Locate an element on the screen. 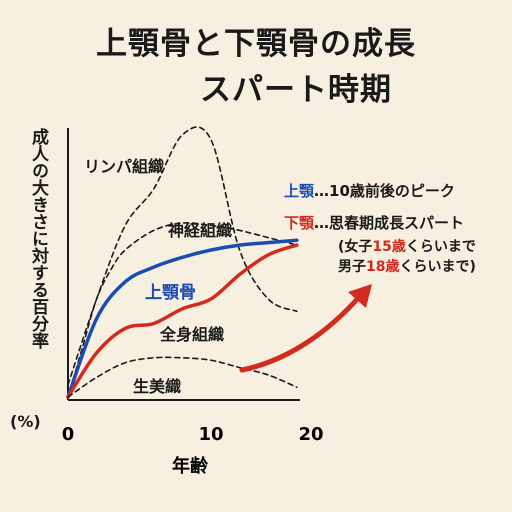 The height and width of the screenshot is (512, 512). series-label-3: 全身組織 is located at coordinates (191, 334).